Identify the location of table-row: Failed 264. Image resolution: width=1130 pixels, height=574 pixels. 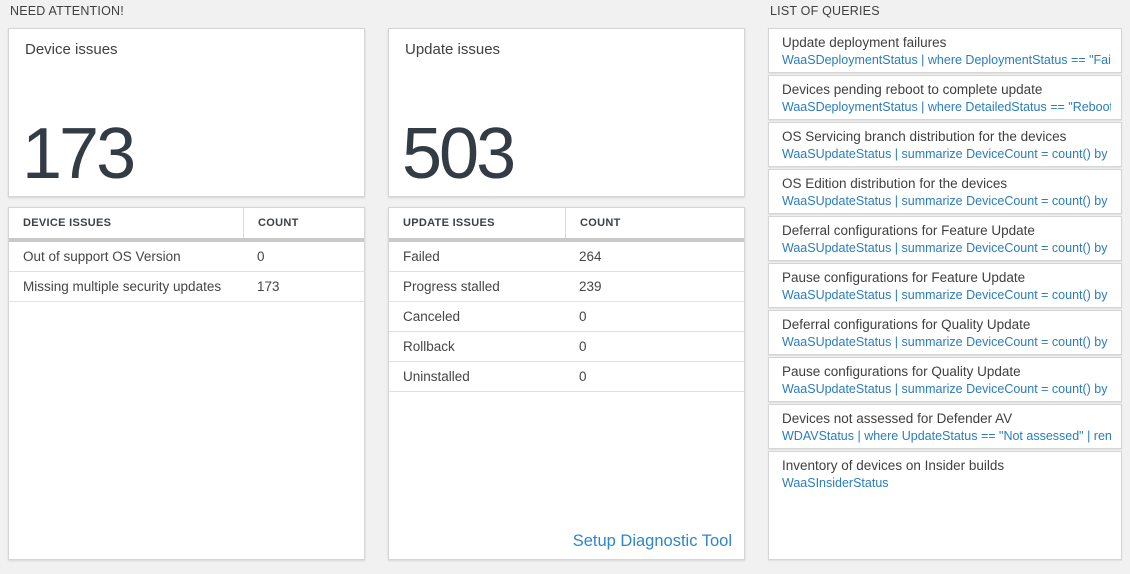
(566, 257).